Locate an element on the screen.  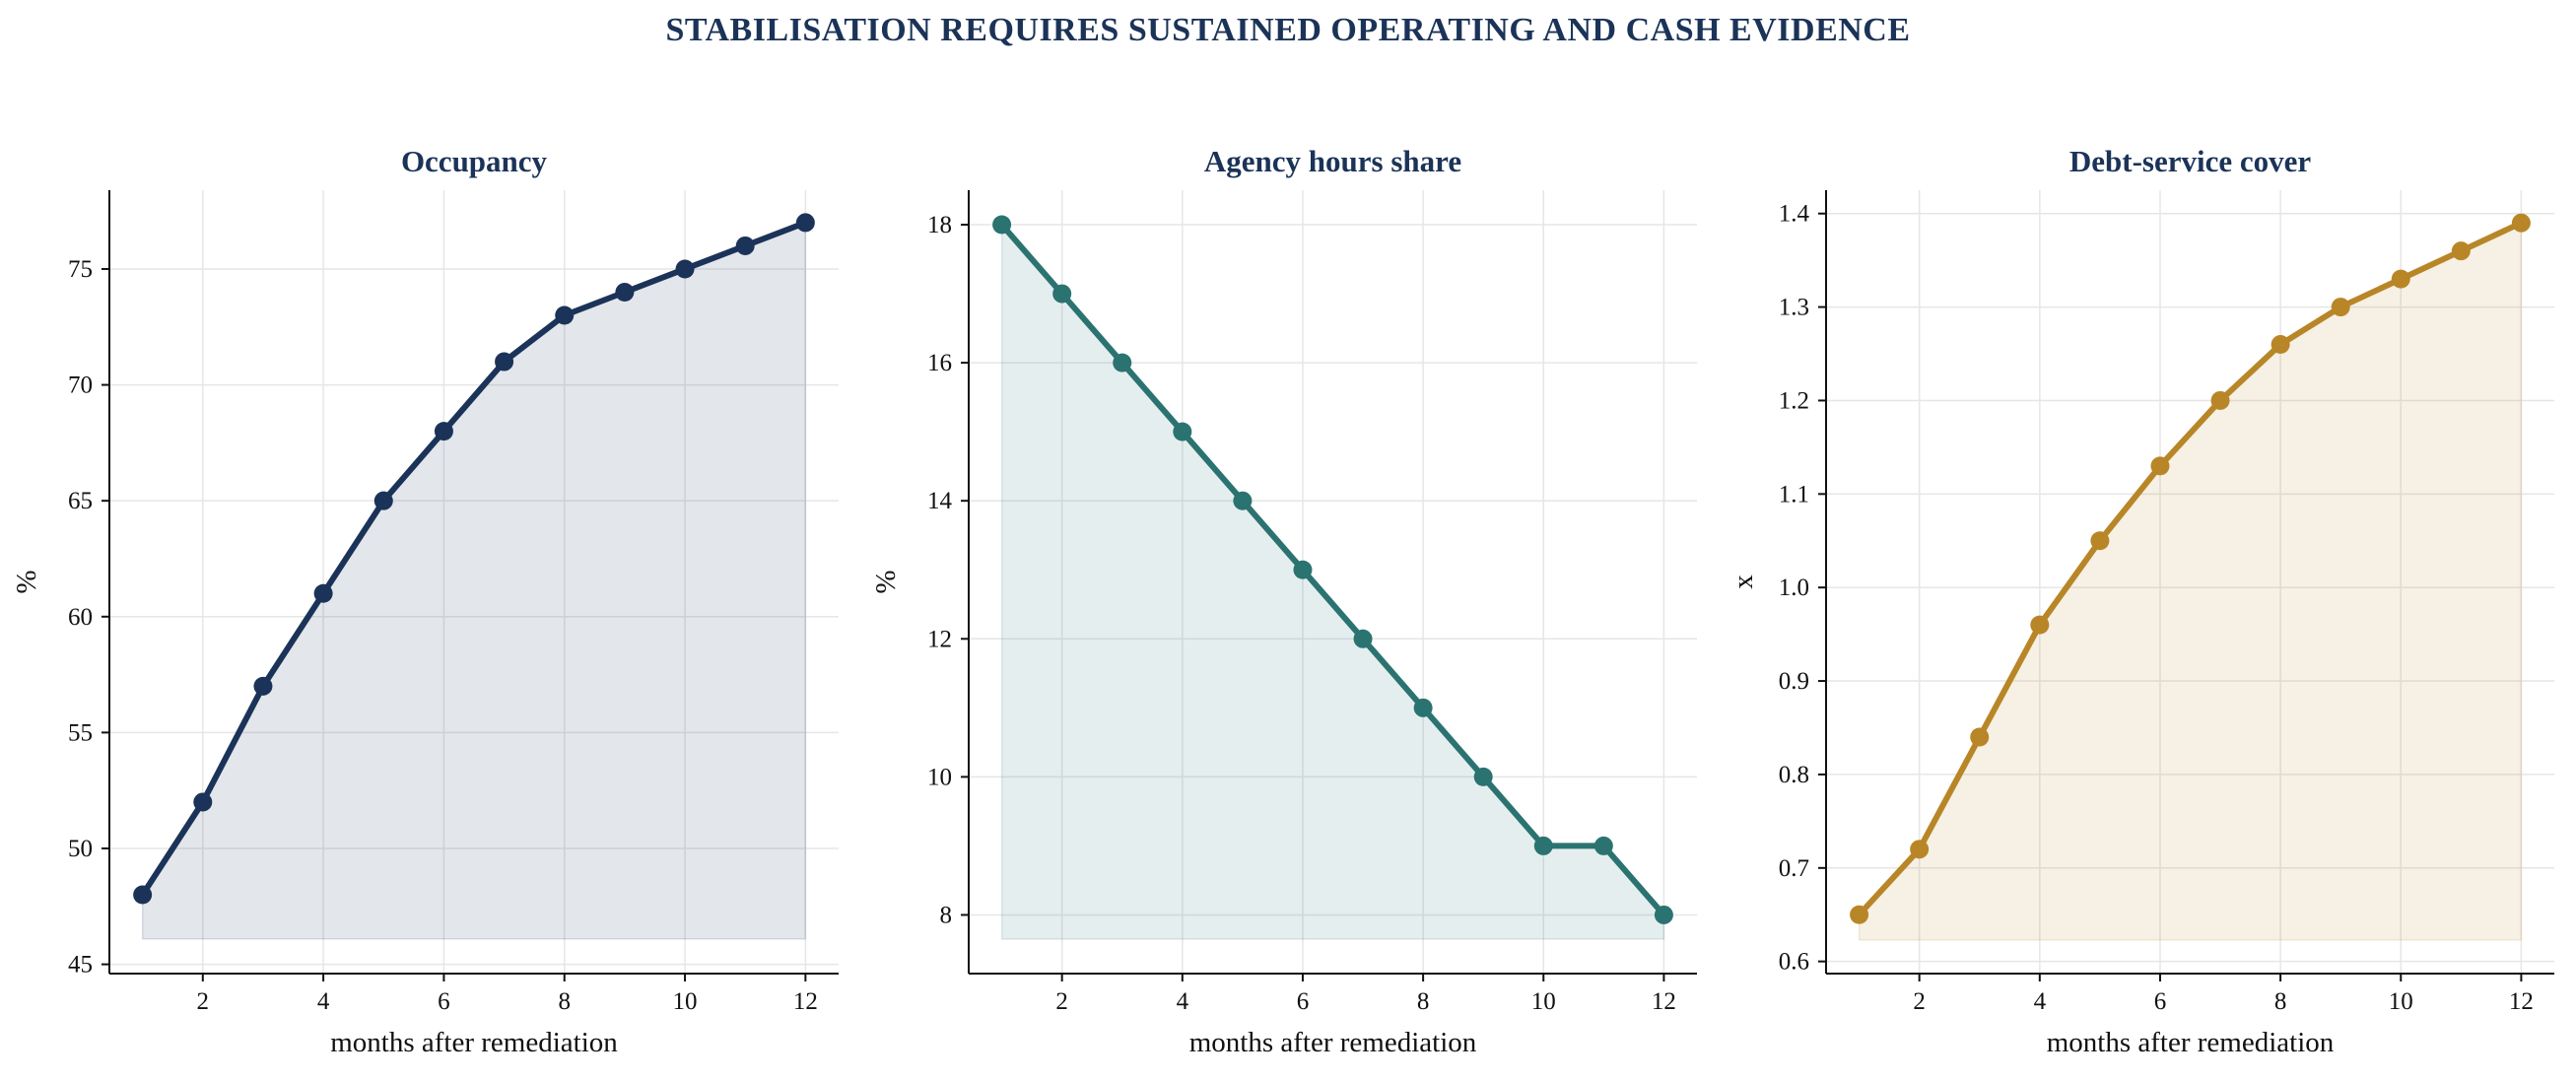
y-tick-label: 1.0 is located at coordinates (1794, 588).